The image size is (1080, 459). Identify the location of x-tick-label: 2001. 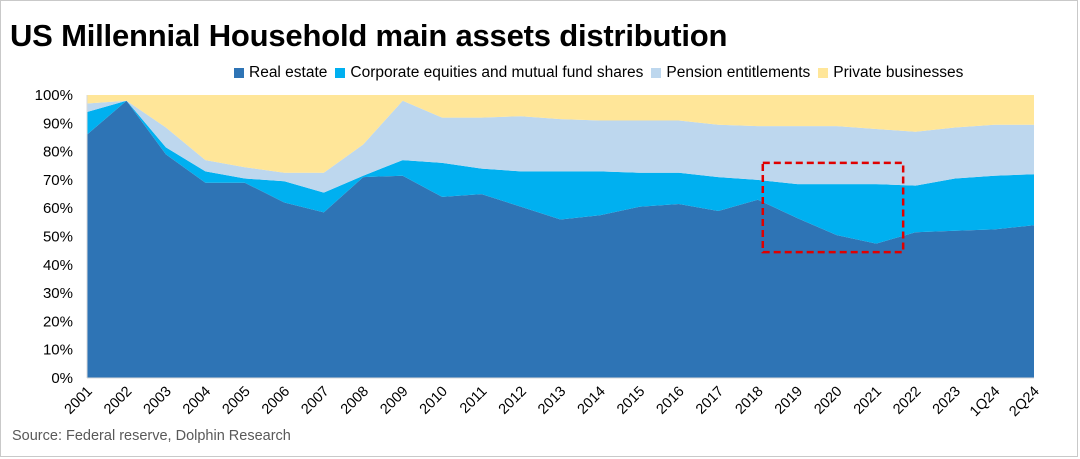
(79, 401).